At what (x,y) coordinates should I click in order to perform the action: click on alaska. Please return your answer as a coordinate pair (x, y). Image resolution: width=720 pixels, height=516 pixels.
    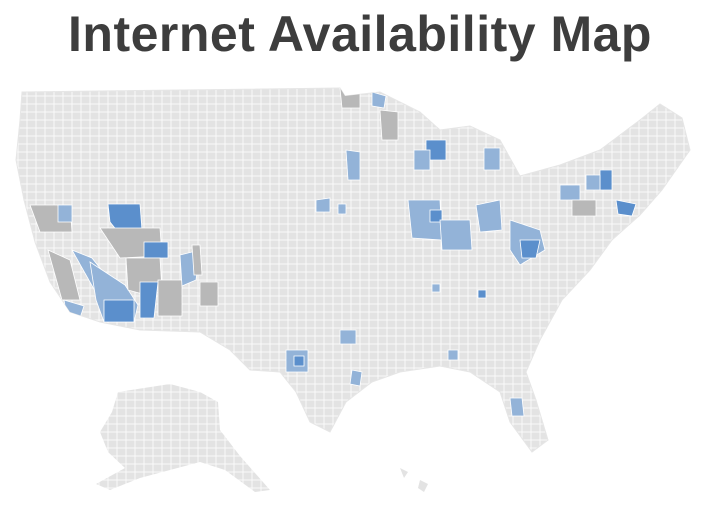
    Looking at the image, I should click on (183, 438).